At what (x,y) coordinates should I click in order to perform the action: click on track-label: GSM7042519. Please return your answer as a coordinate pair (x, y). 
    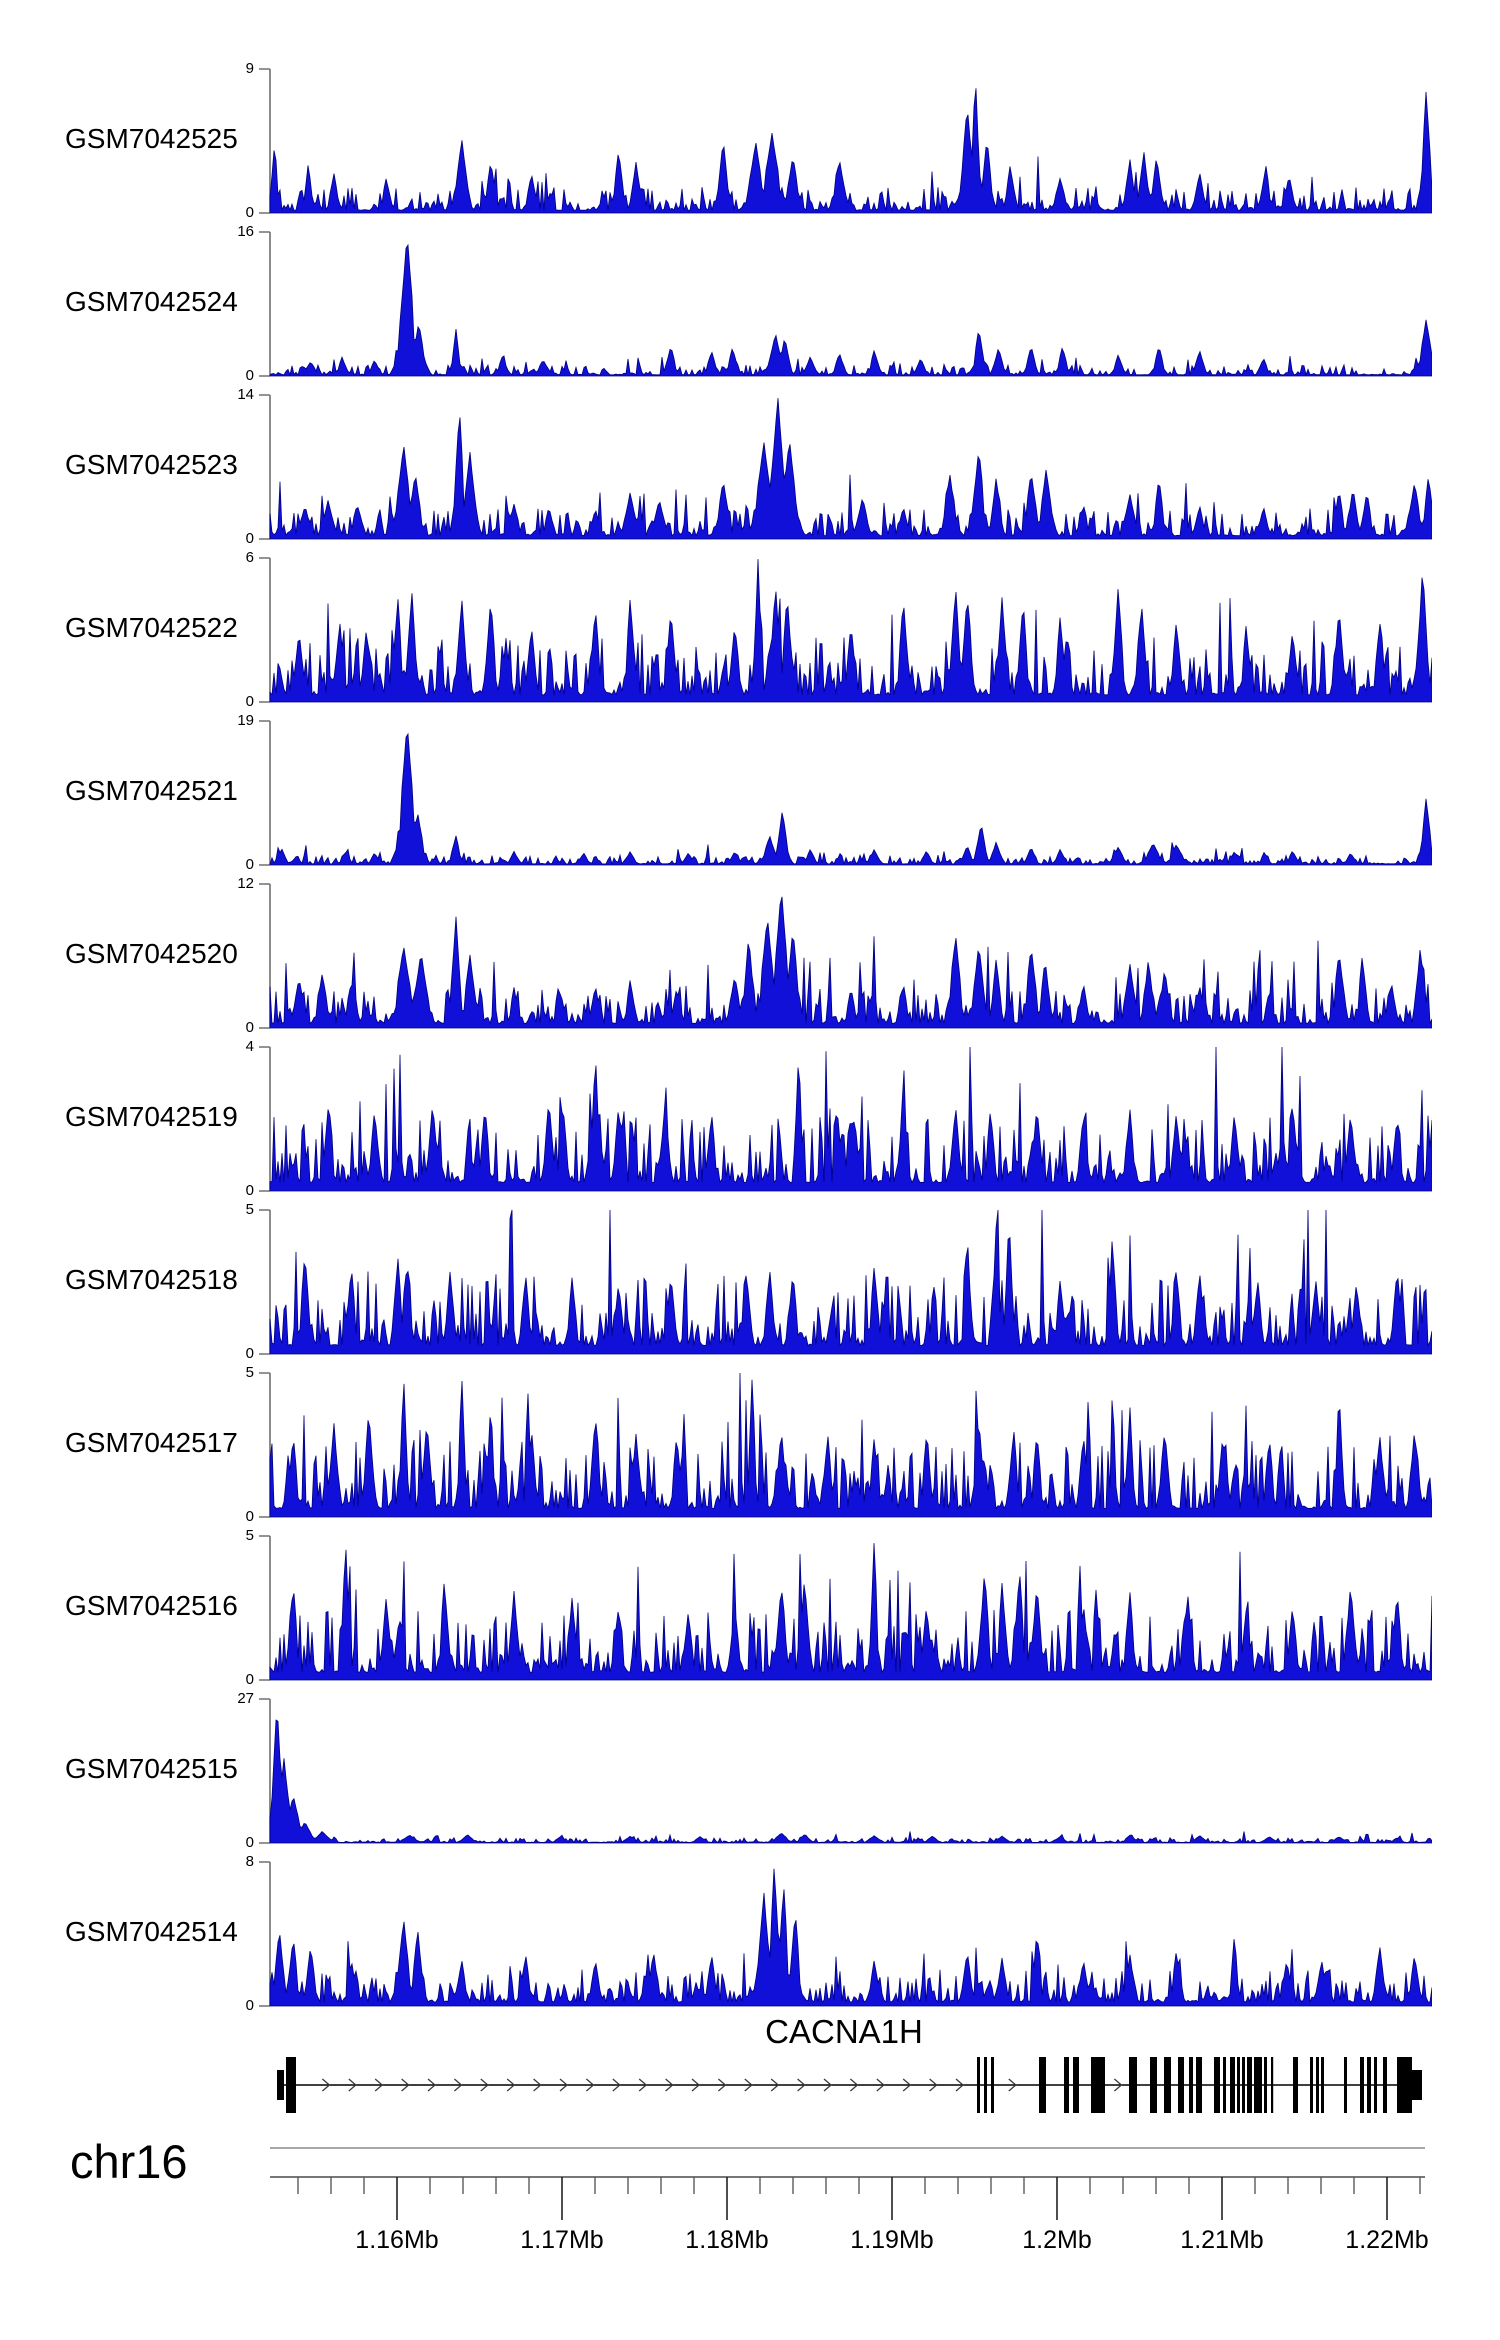
    Looking at the image, I should click on (151, 1116).